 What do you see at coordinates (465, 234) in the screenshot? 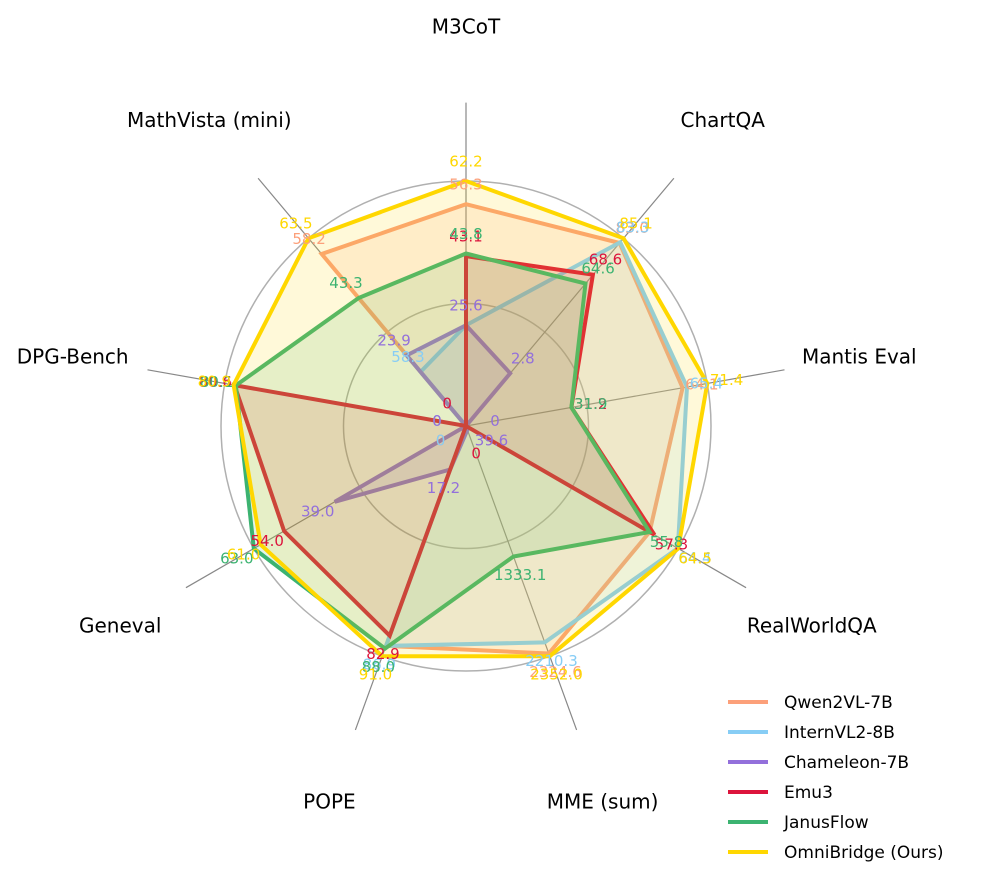
I see `value-label-janusflow-m3cot: 43.8` at bounding box center [465, 234].